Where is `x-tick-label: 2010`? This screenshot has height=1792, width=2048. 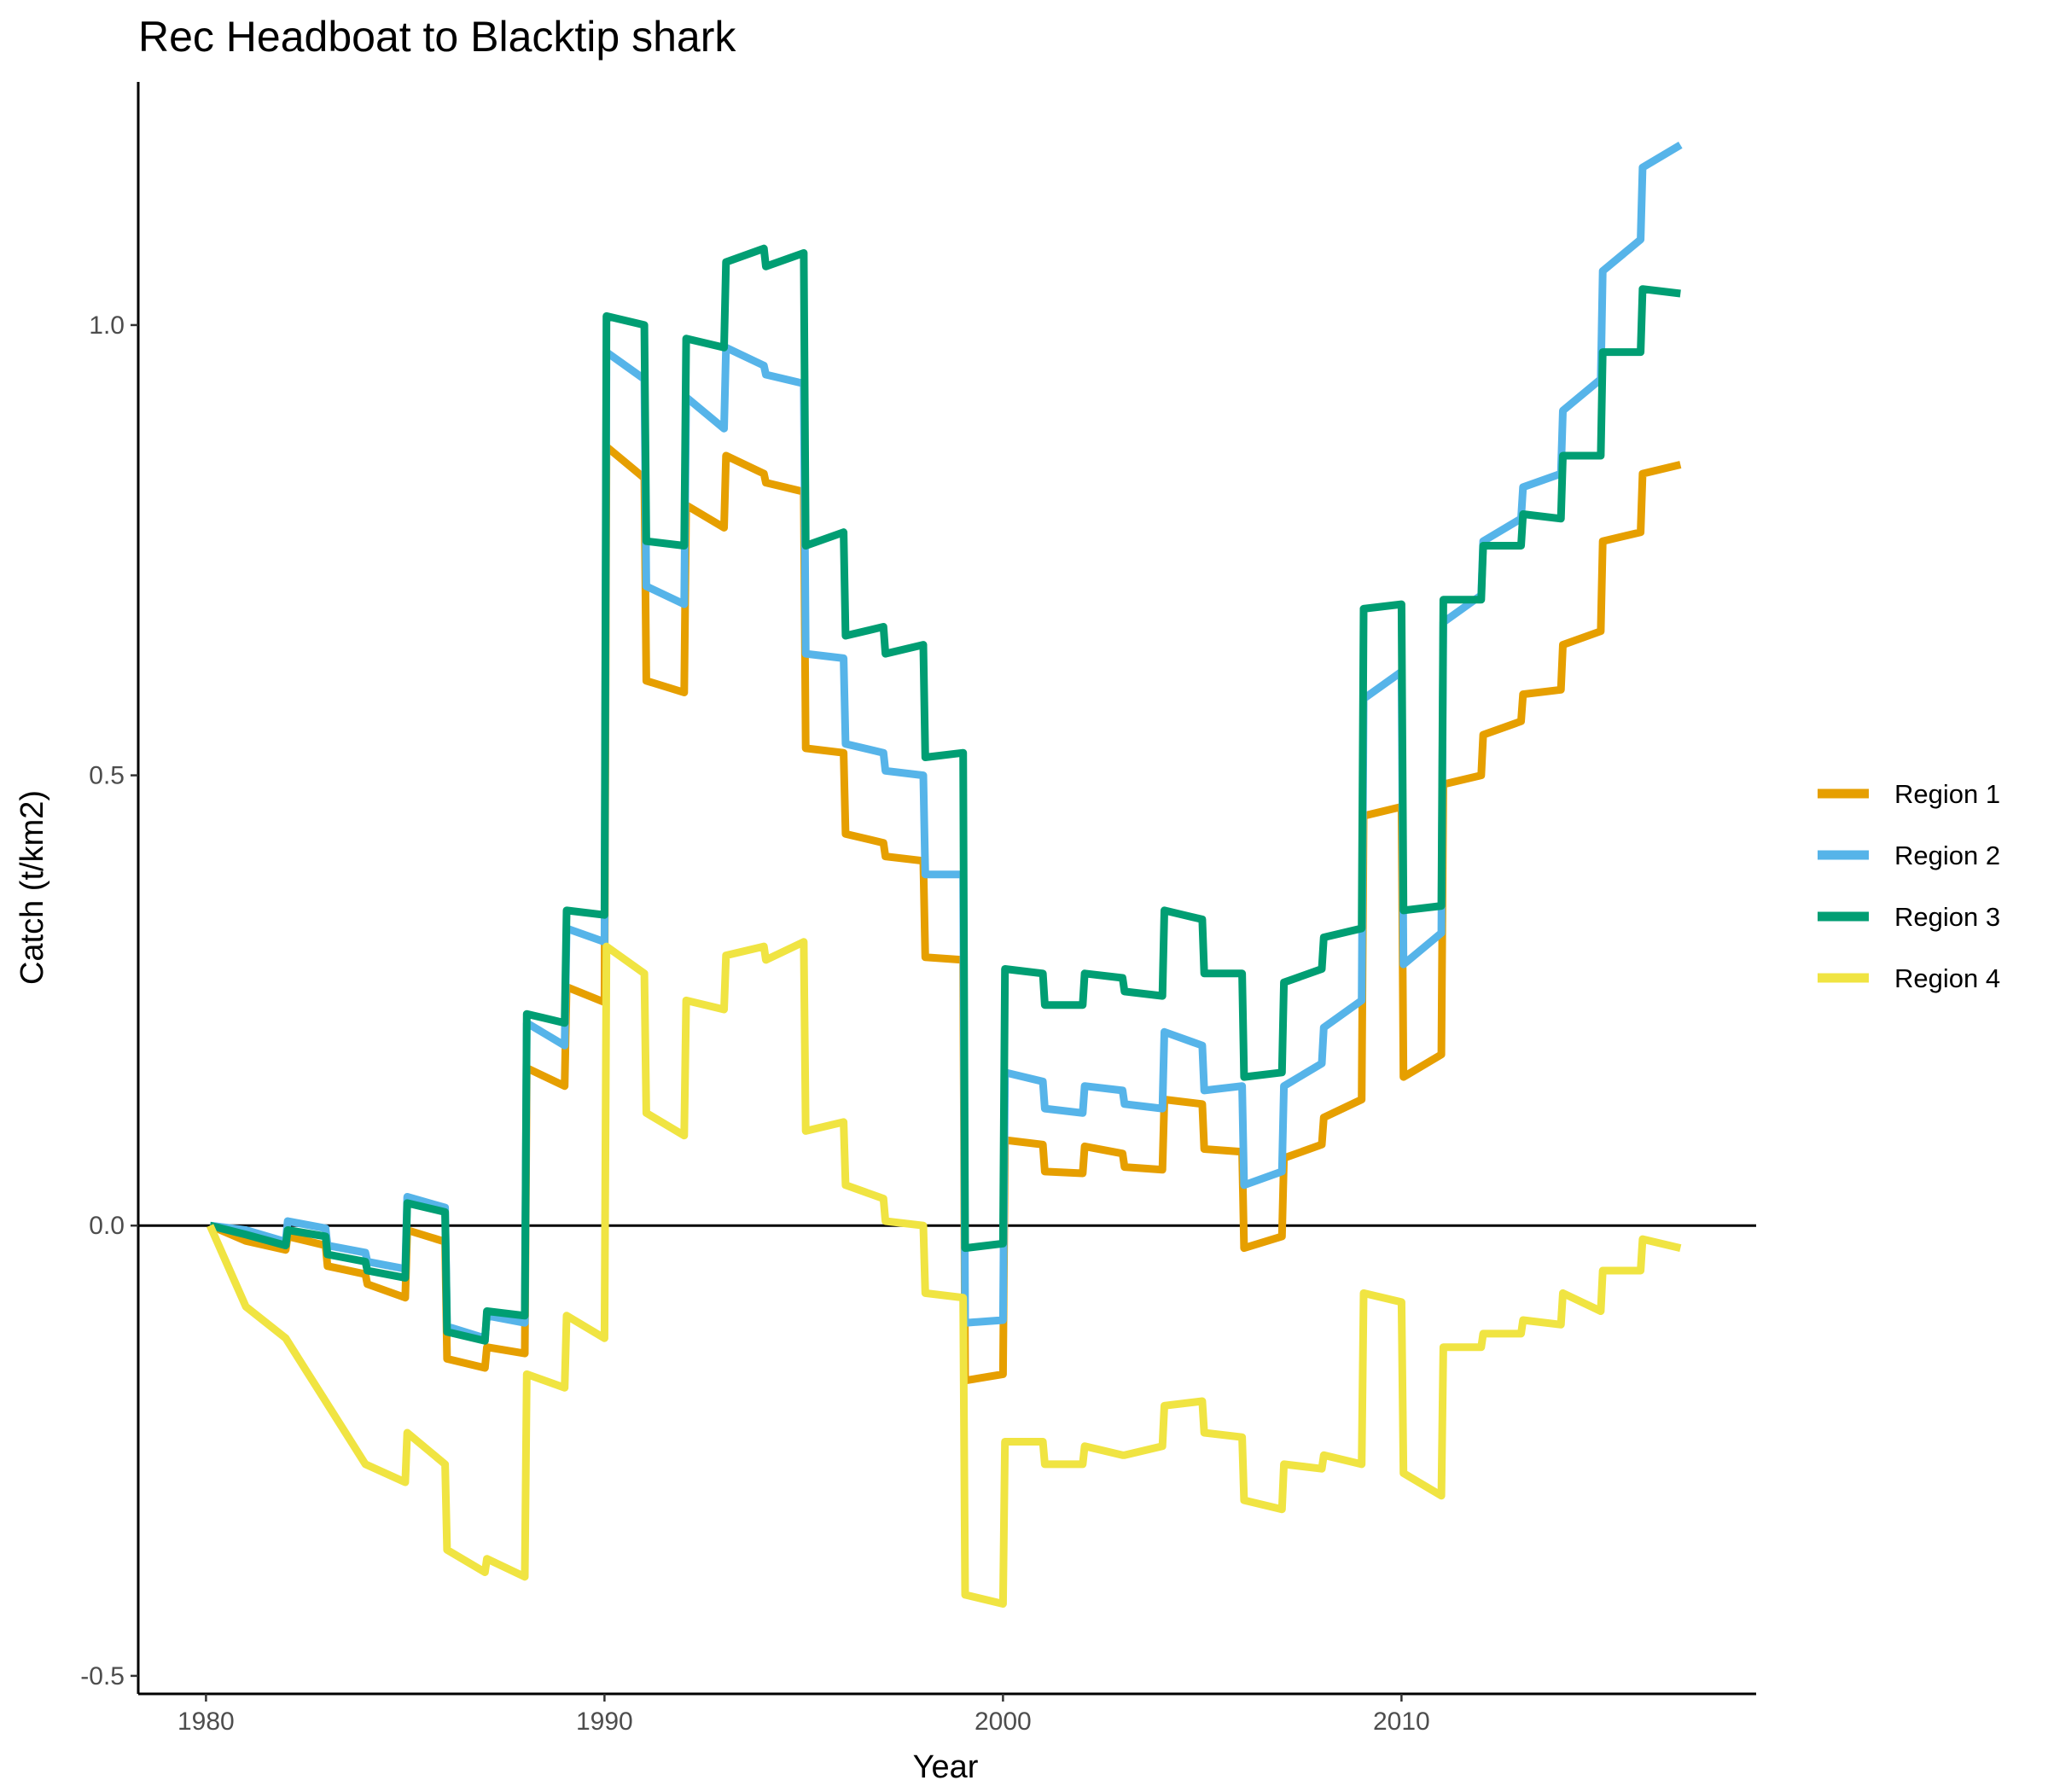 x-tick-label: 2010 is located at coordinates (1401, 1722).